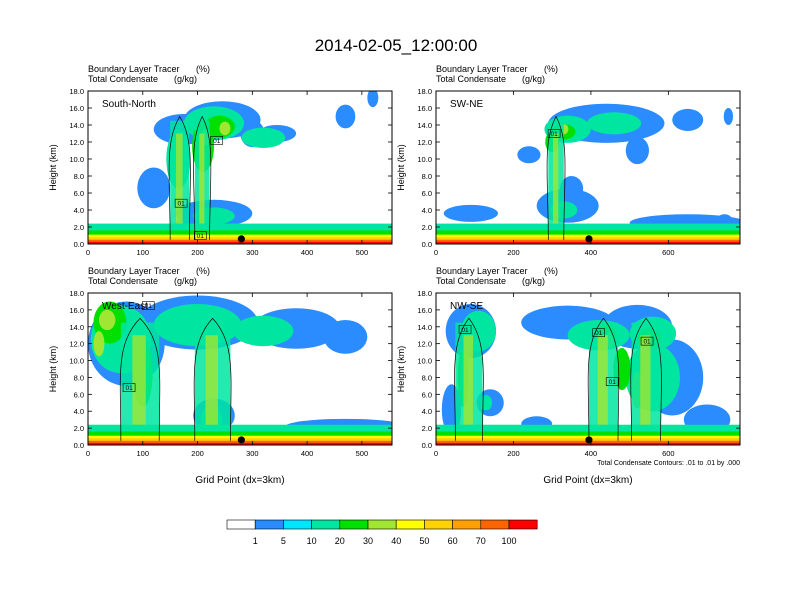 This screenshot has height=612, width=792. I want to click on x-tick-label: 500, so click(362, 453).